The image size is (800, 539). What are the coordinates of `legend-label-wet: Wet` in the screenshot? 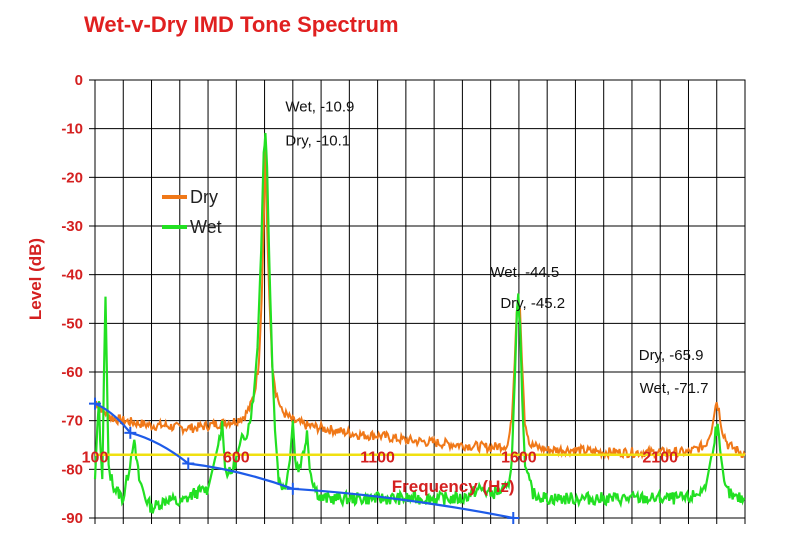 It's located at (206, 227).